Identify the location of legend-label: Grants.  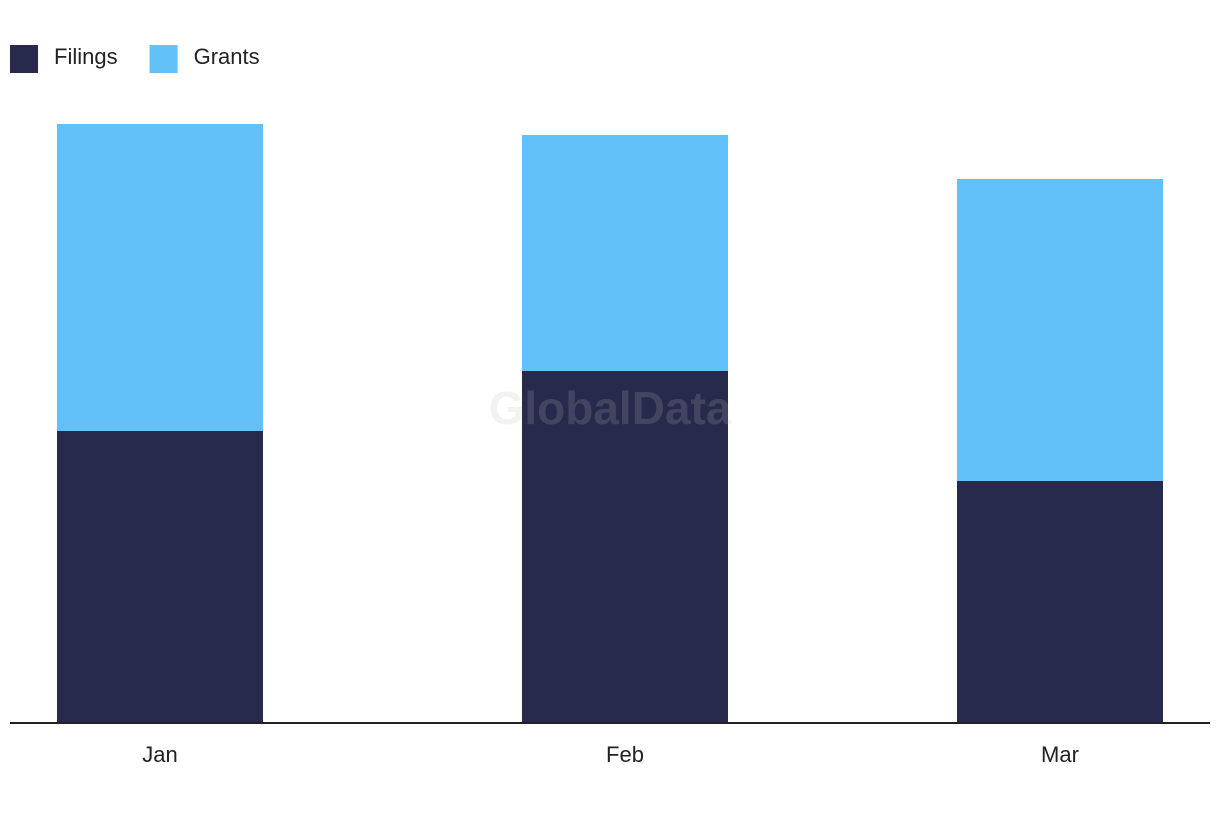
(227, 56).